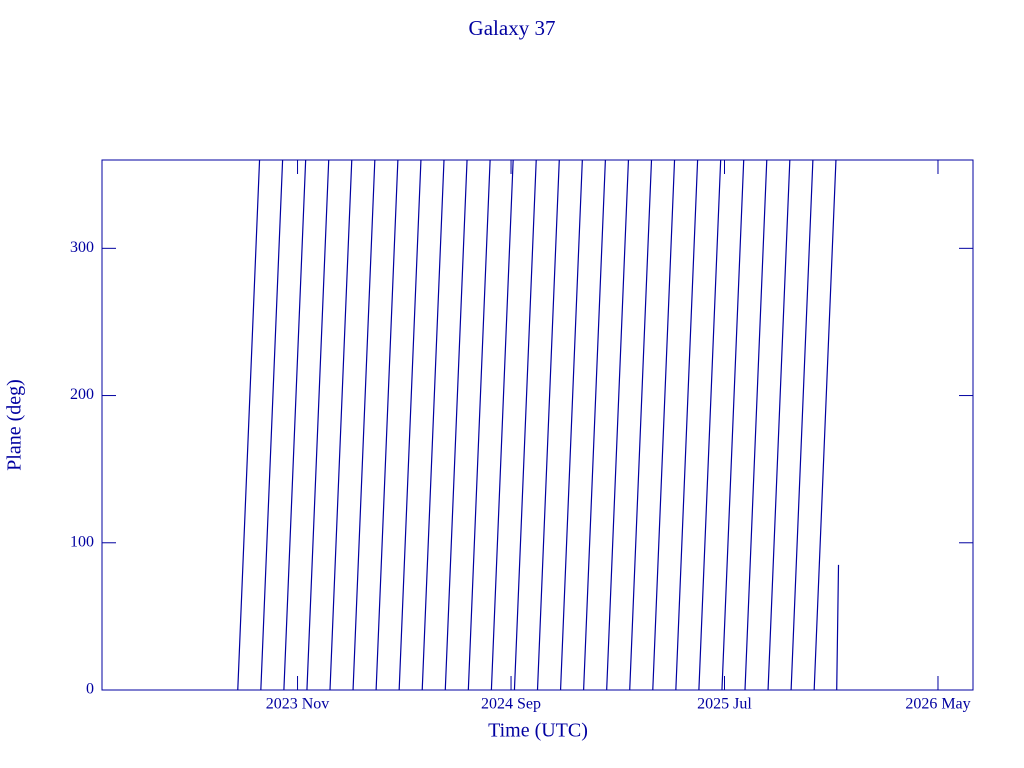 Image resolution: width=1024 pixels, height=768 pixels. Describe the element at coordinates (538, 731) in the screenshot. I see `x-axis-label: Time (UTC)` at that location.